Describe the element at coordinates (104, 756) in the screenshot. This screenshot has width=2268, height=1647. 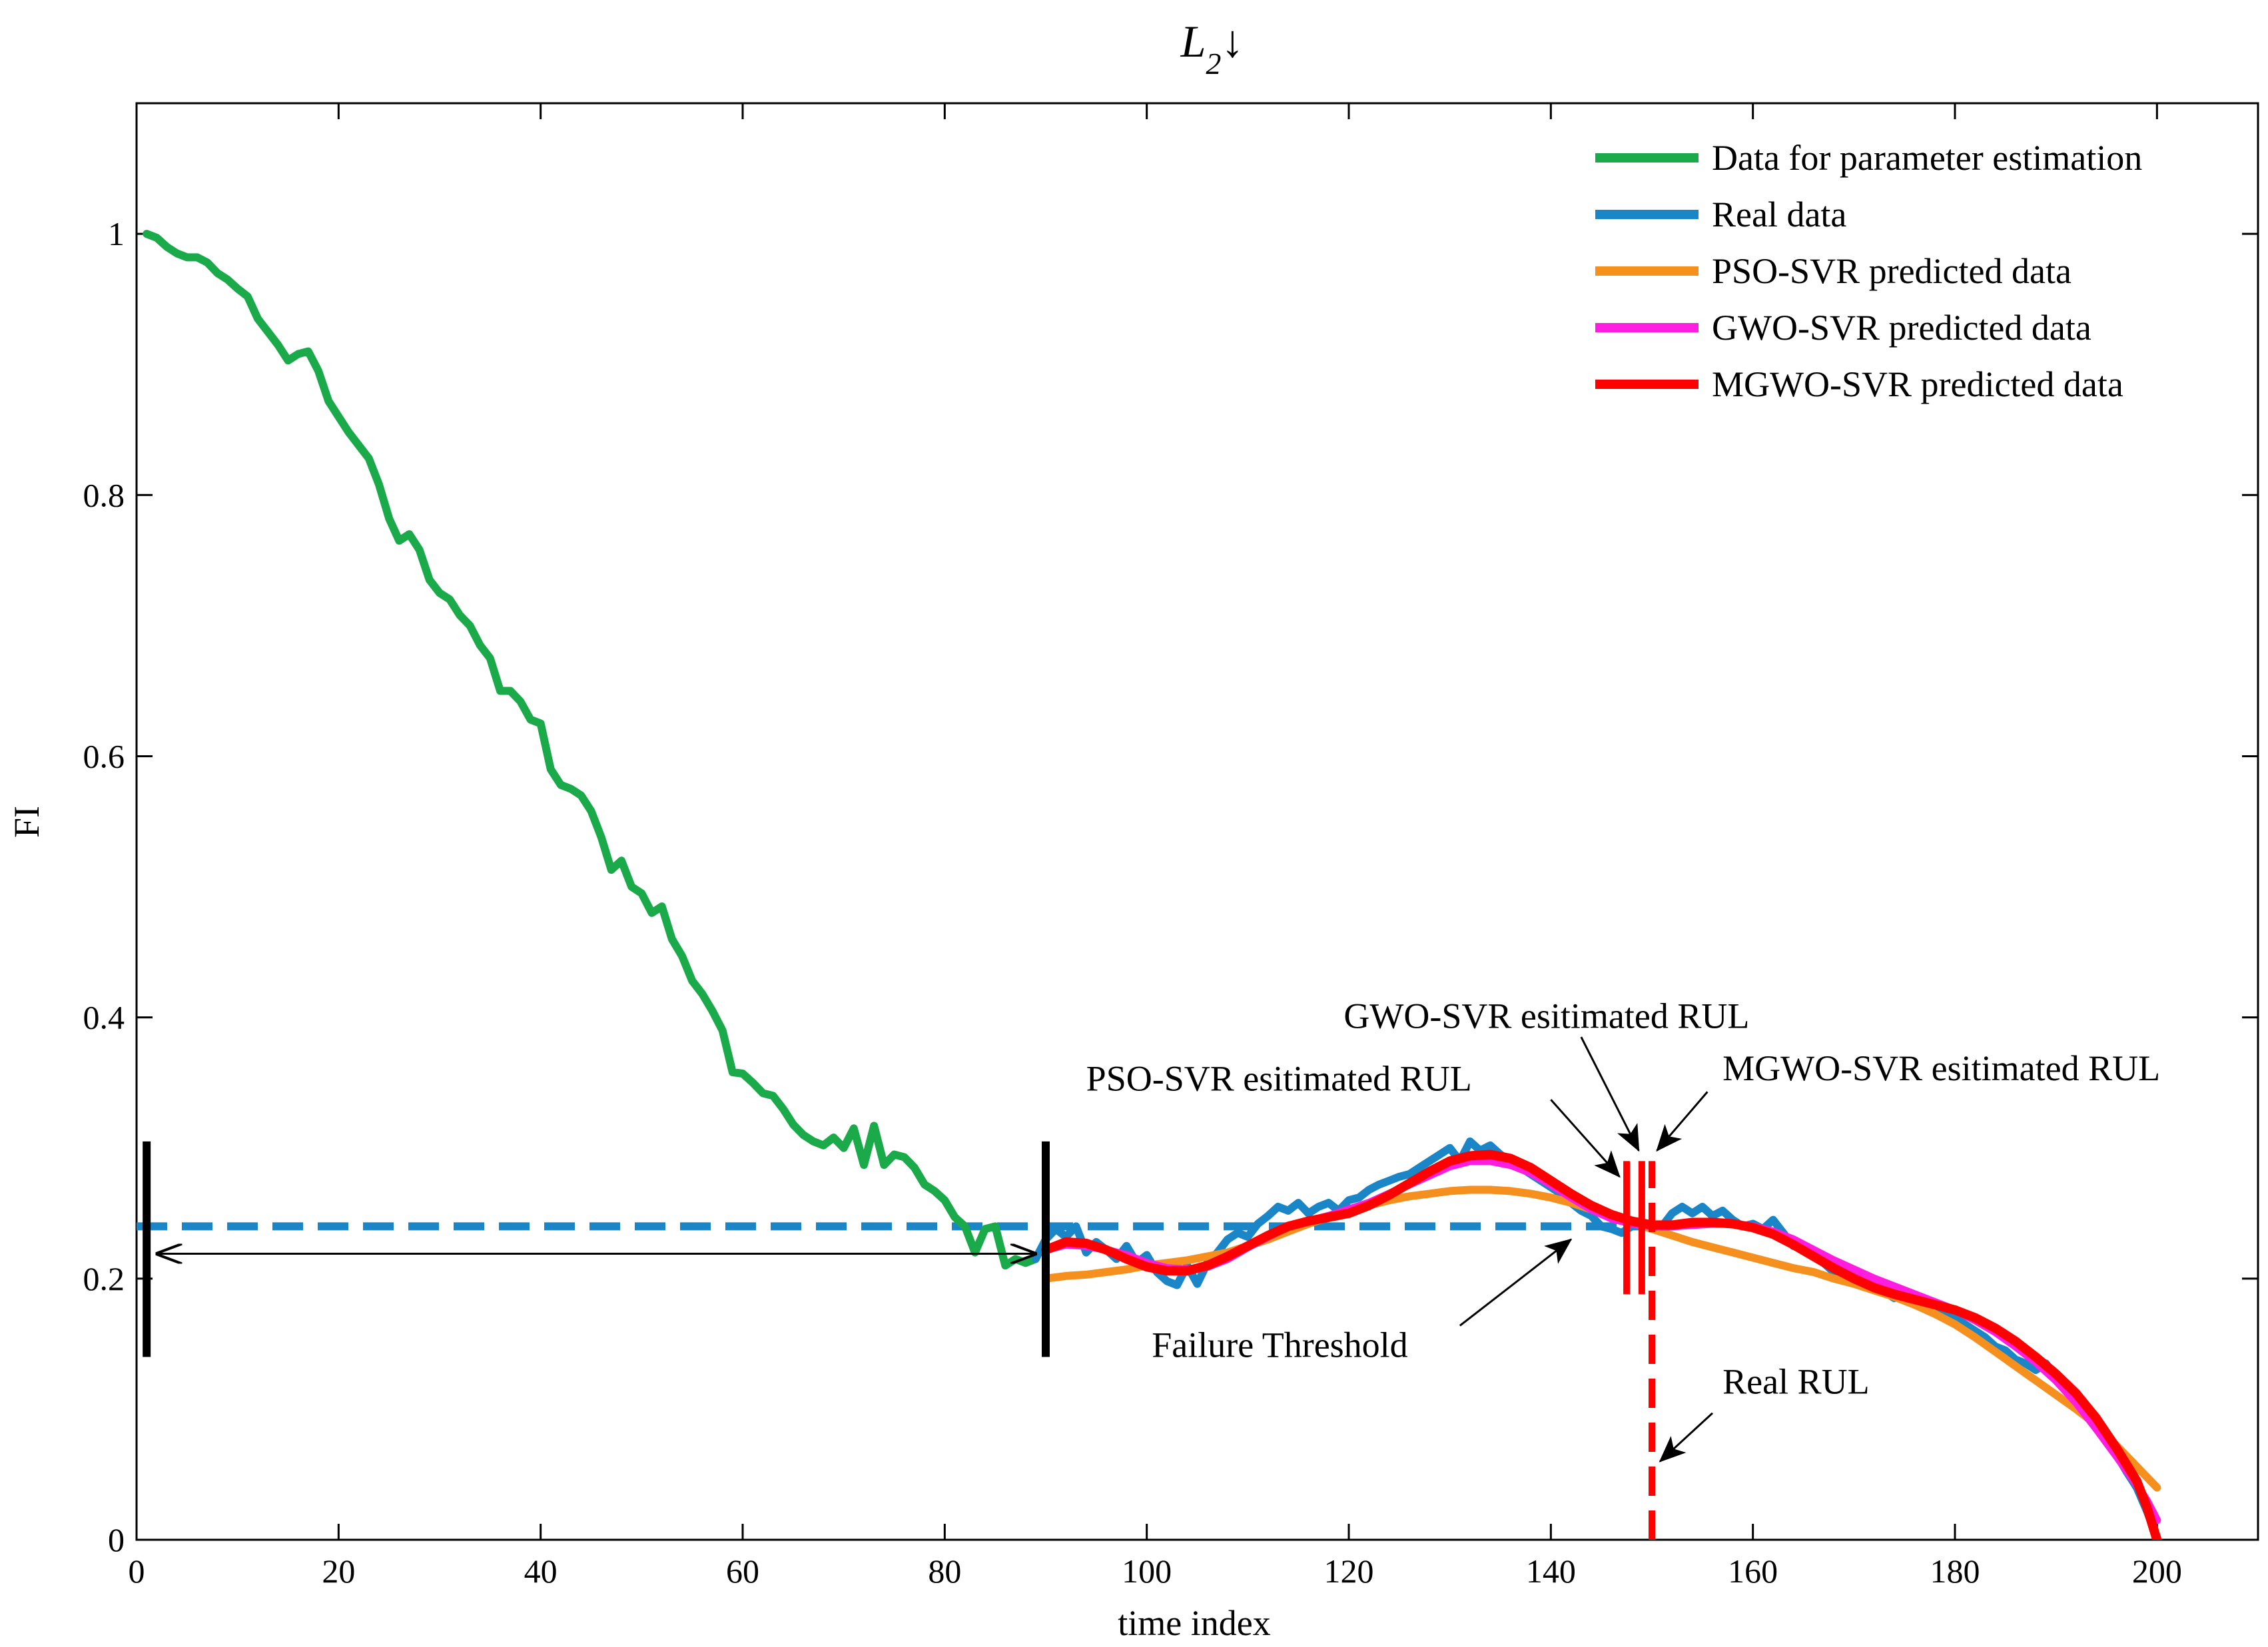
I see `y-tick-label: 0.6` at that location.